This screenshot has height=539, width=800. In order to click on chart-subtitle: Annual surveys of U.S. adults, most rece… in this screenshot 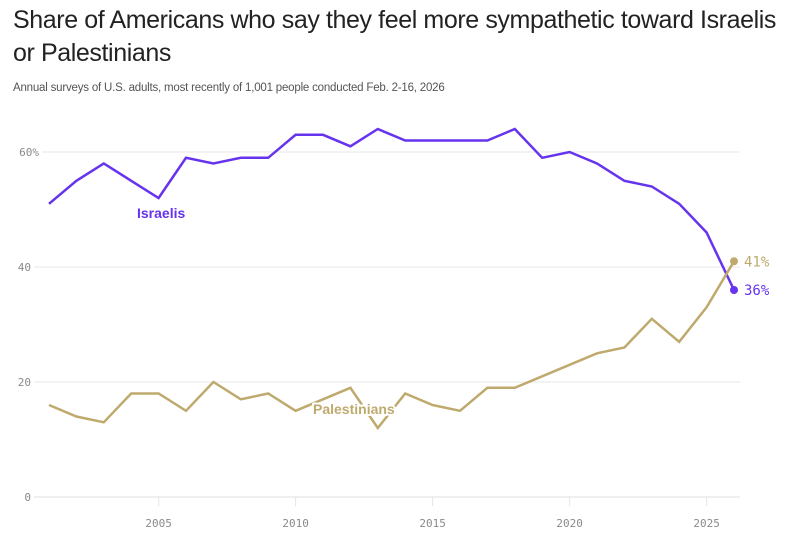, I will do `click(229, 88)`.